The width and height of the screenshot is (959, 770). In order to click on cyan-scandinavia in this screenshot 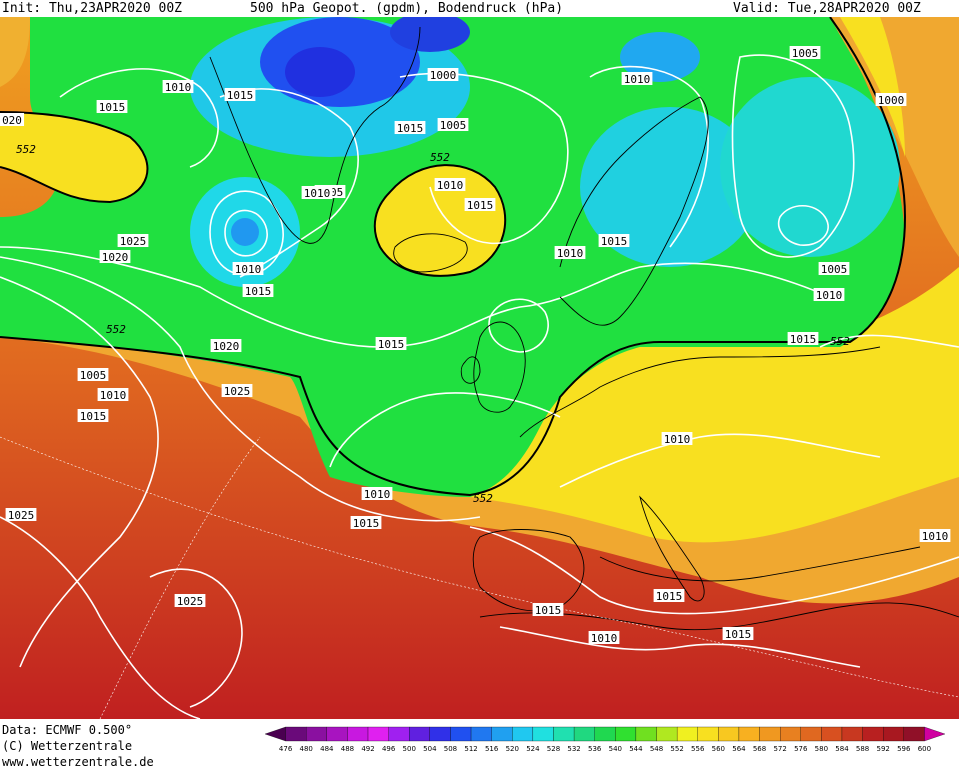, I will do `click(670, 187)`.